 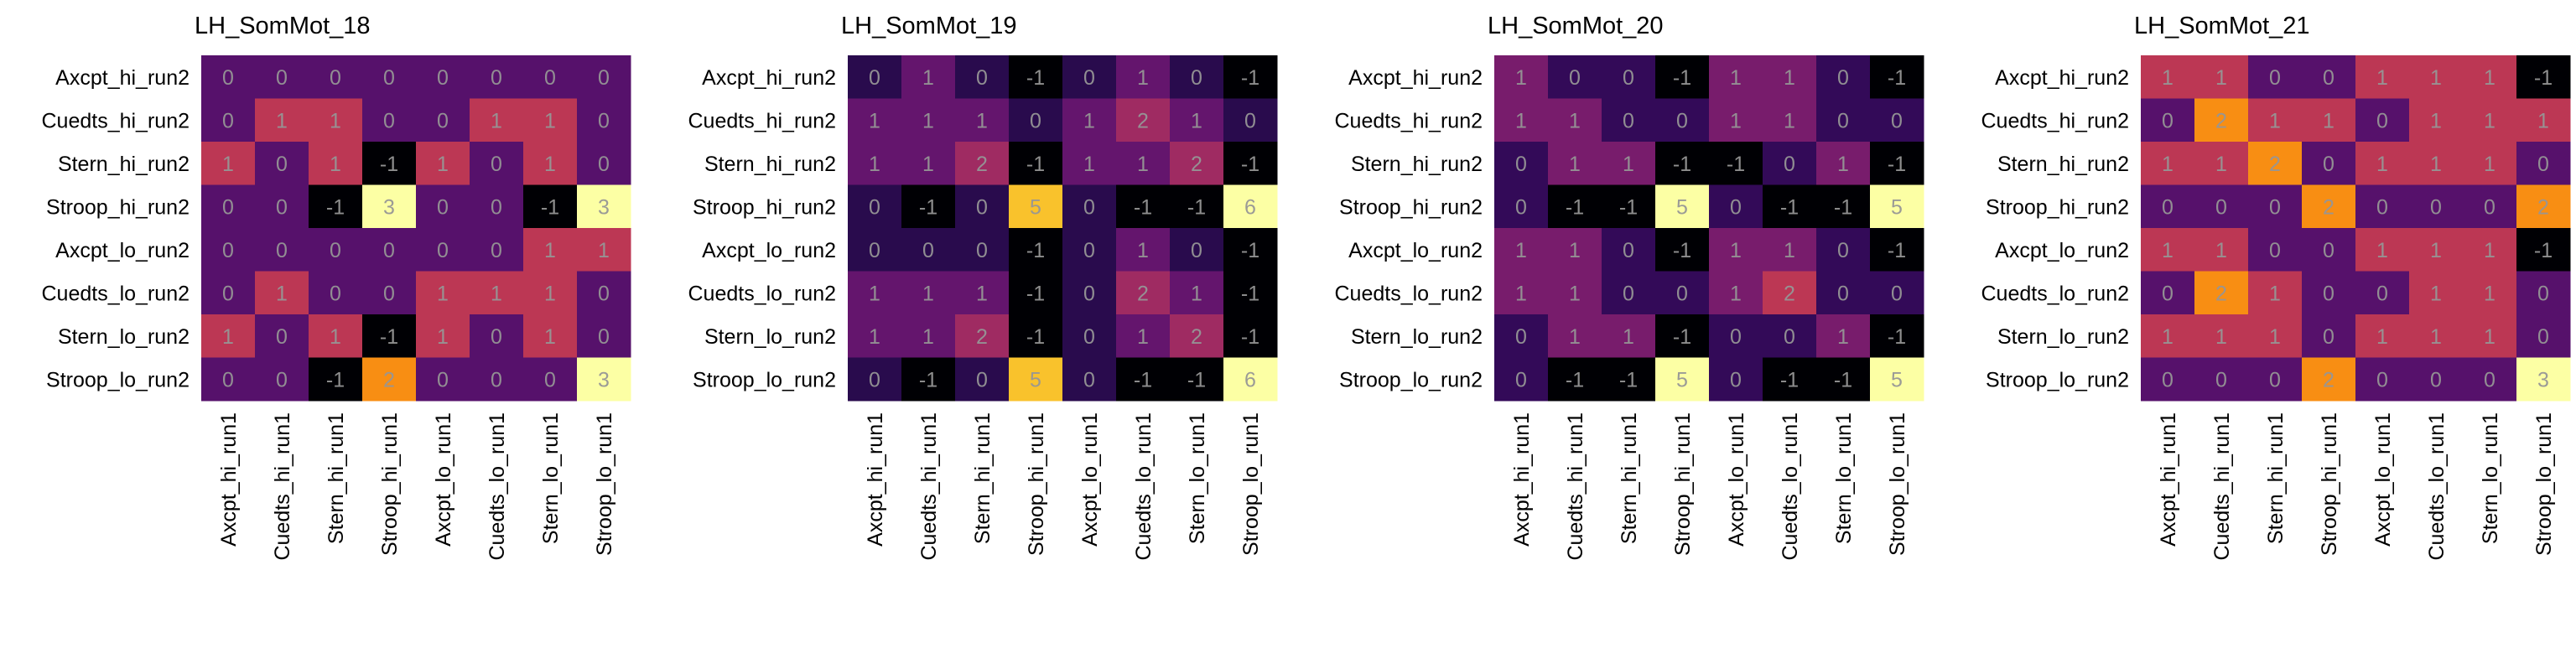 What do you see at coordinates (443, 479) in the screenshot?
I see `column-label: Axcpt_lo_run1` at bounding box center [443, 479].